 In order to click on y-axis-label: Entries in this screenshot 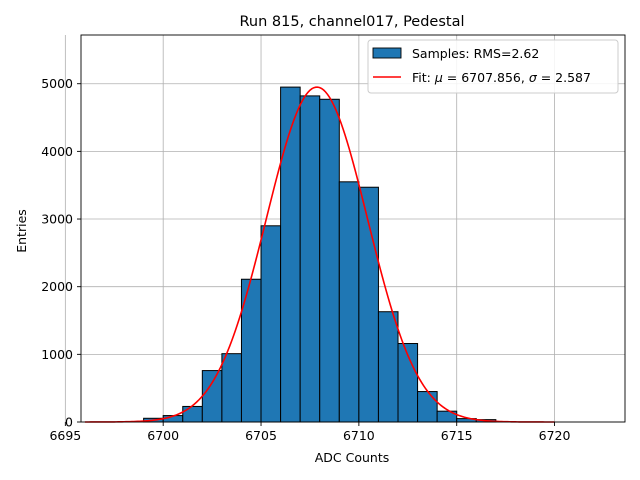, I will do `click(21, 231)`.